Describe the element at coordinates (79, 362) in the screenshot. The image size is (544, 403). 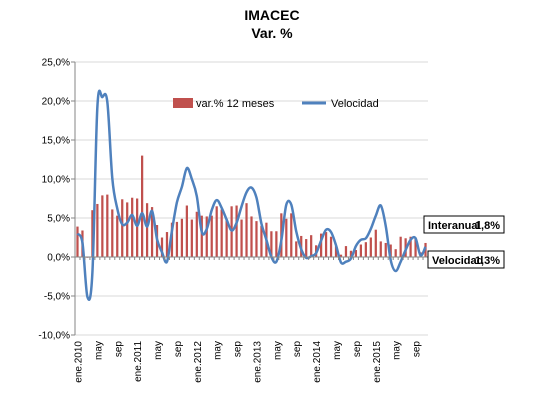
I see `x-tick-label: ene.2010` at that location.